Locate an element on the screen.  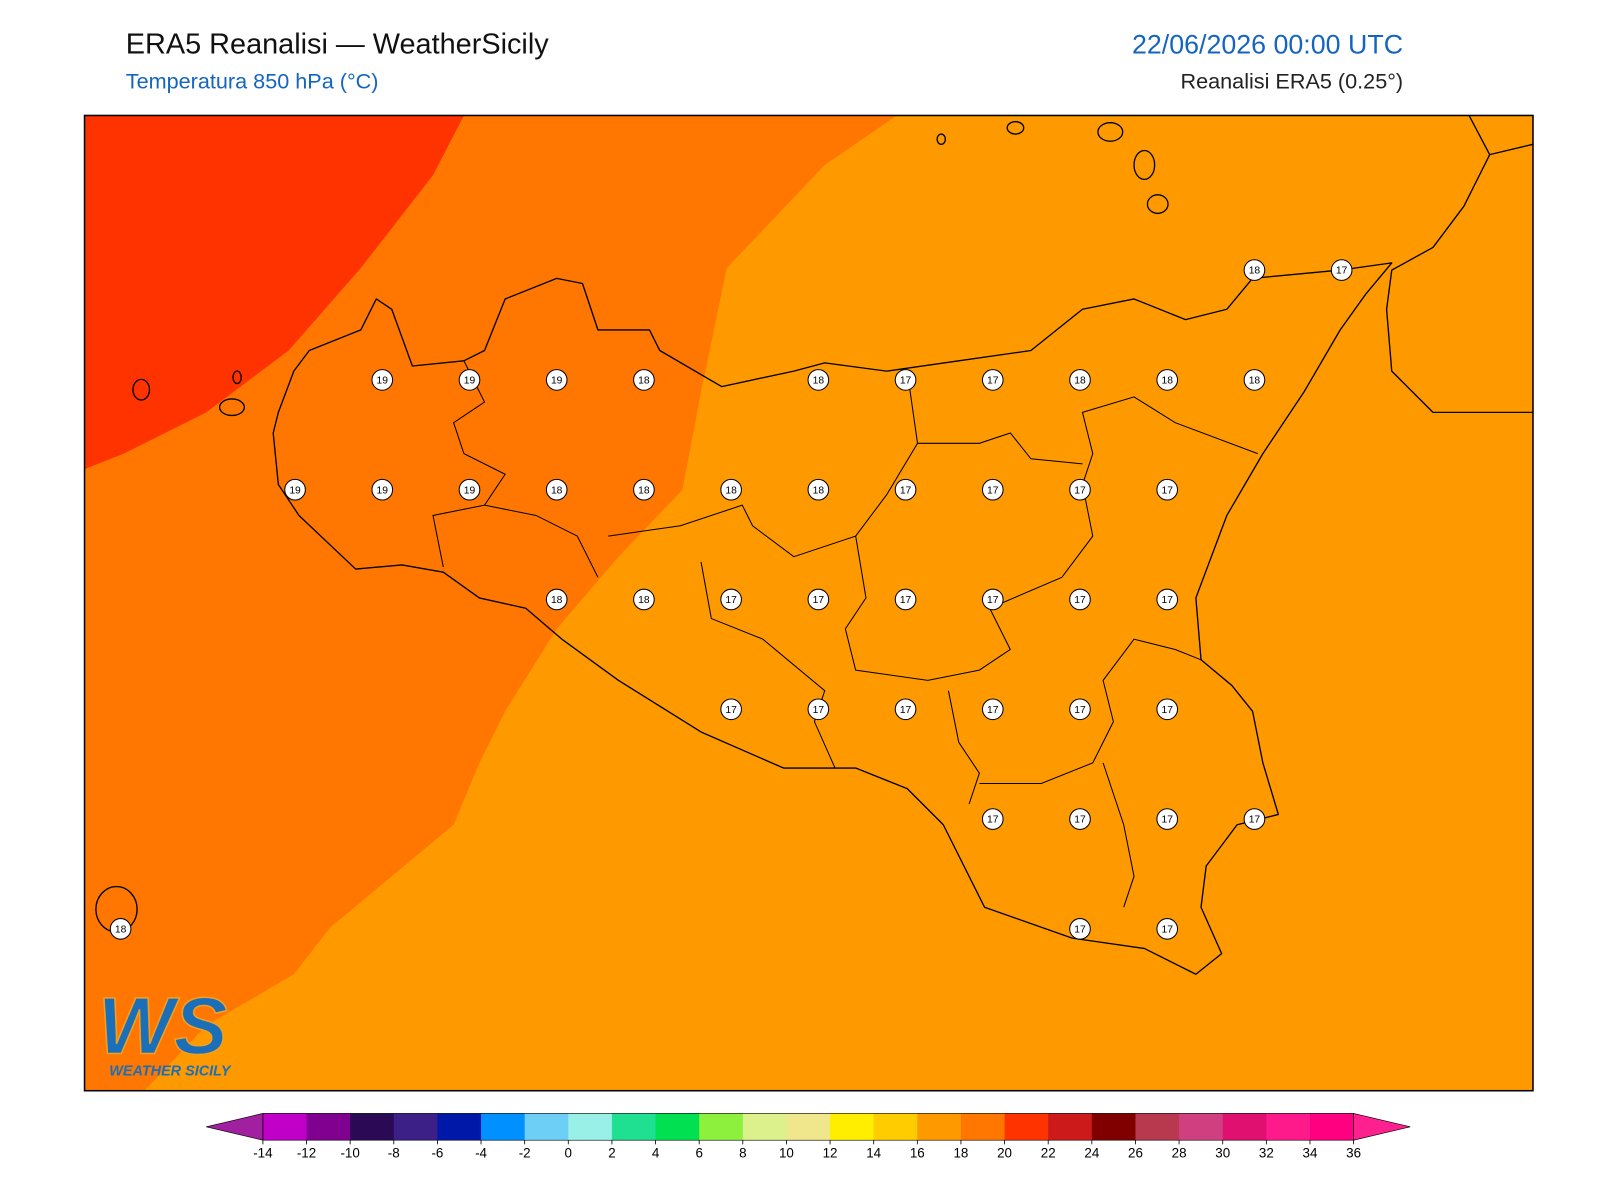
logo-name: WEATHER SICILY is located at coordinates (170, 1071).